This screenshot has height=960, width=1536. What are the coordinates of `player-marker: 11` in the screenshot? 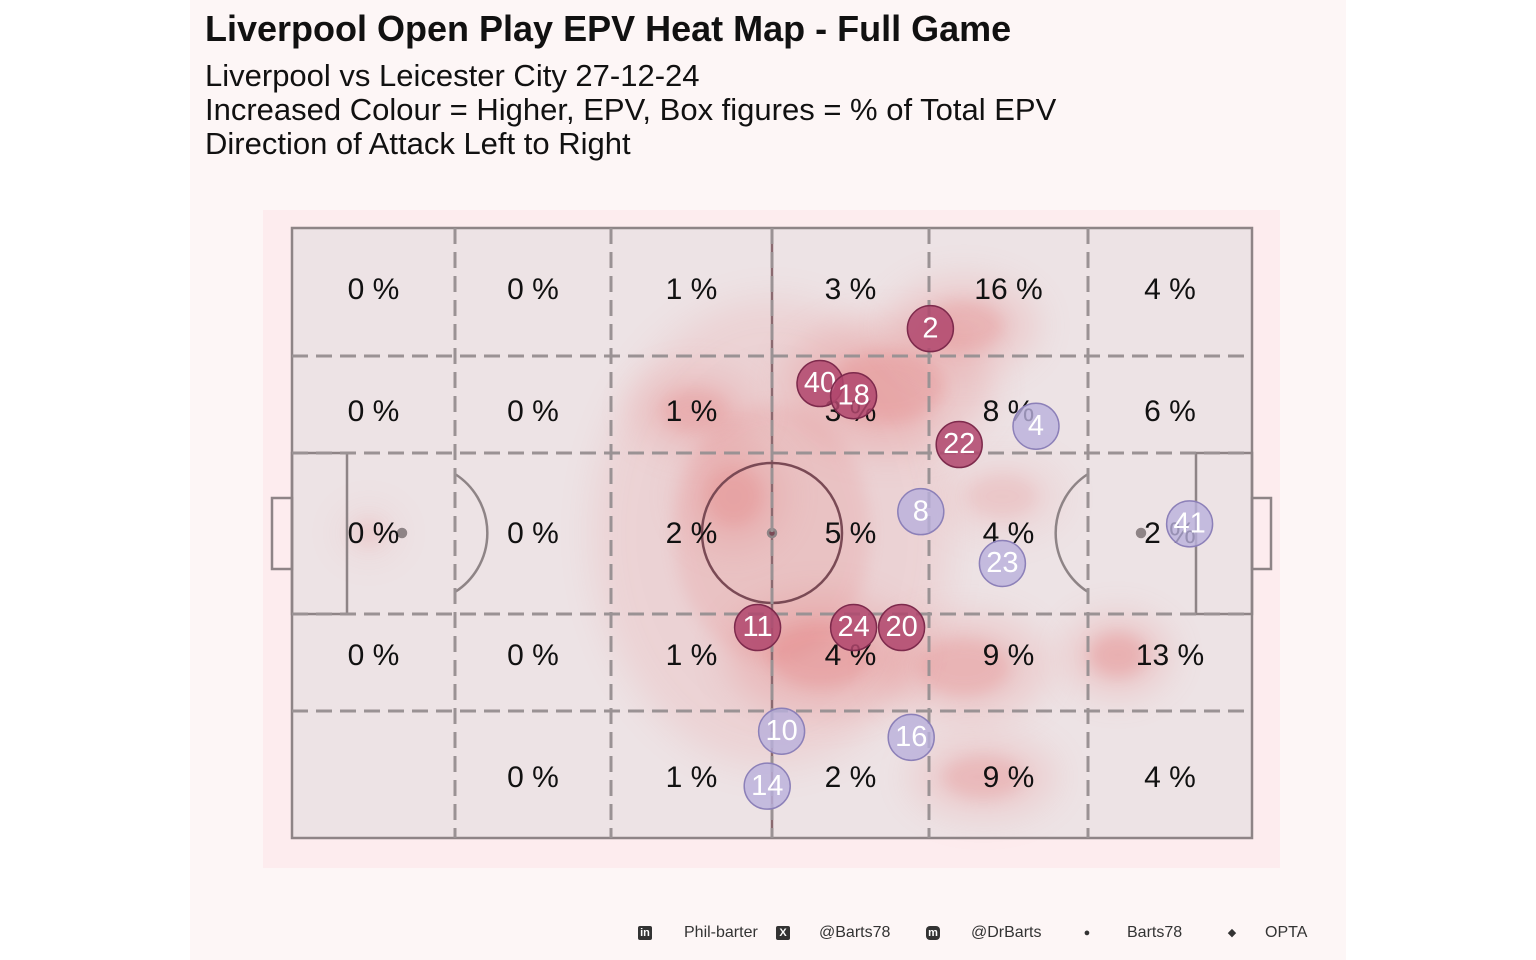 It's located at (757, 627).